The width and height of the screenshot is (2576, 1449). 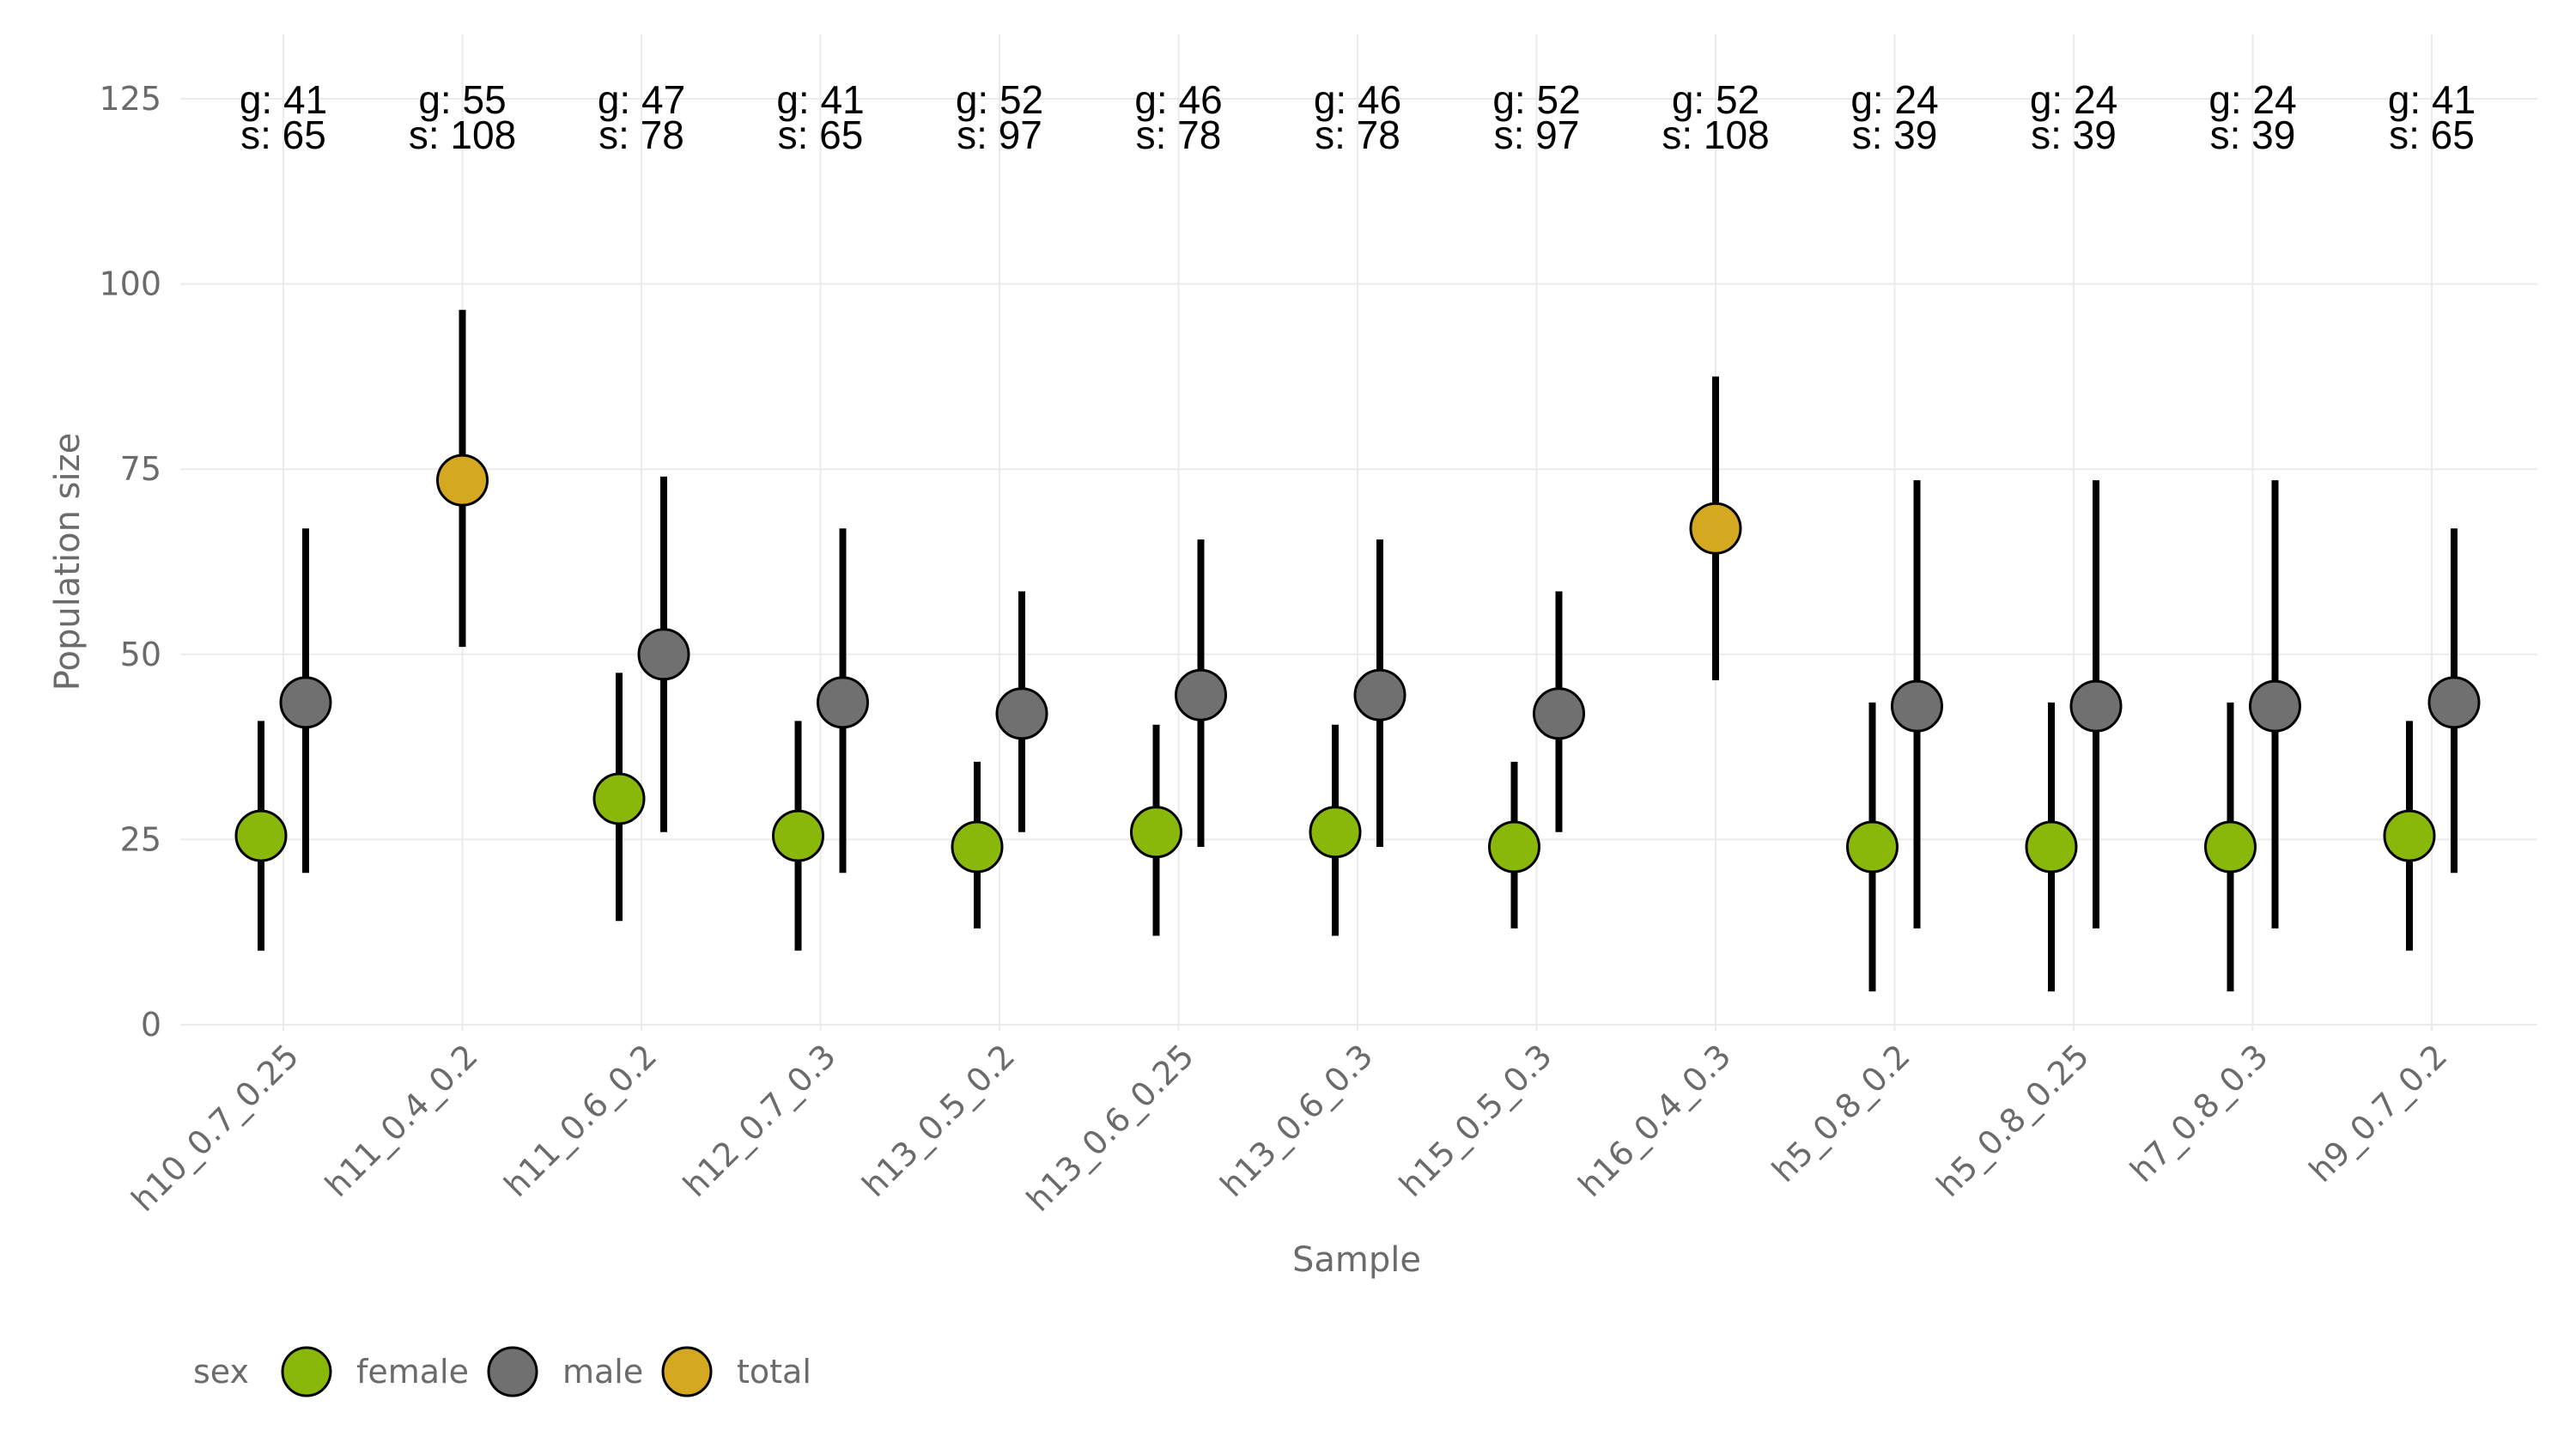 What do you see at coordinates (216, 1128) in the screenshot?
I see `x-tick-label: h10_0.7_0.25` at bounding box center [216, 1128].